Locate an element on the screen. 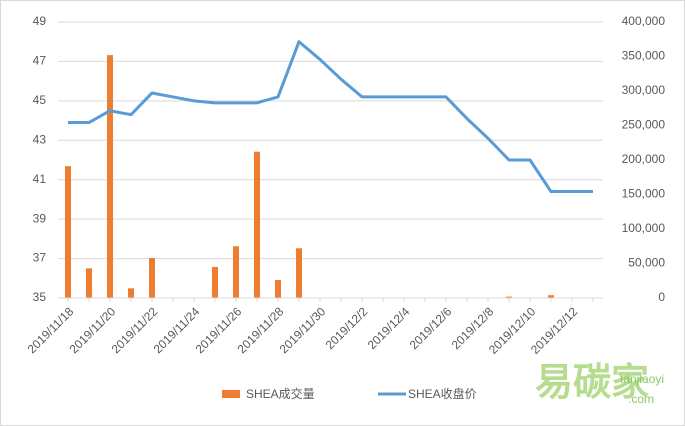  y2-tick-label: 100,000 is located at coordinates (644, 228).